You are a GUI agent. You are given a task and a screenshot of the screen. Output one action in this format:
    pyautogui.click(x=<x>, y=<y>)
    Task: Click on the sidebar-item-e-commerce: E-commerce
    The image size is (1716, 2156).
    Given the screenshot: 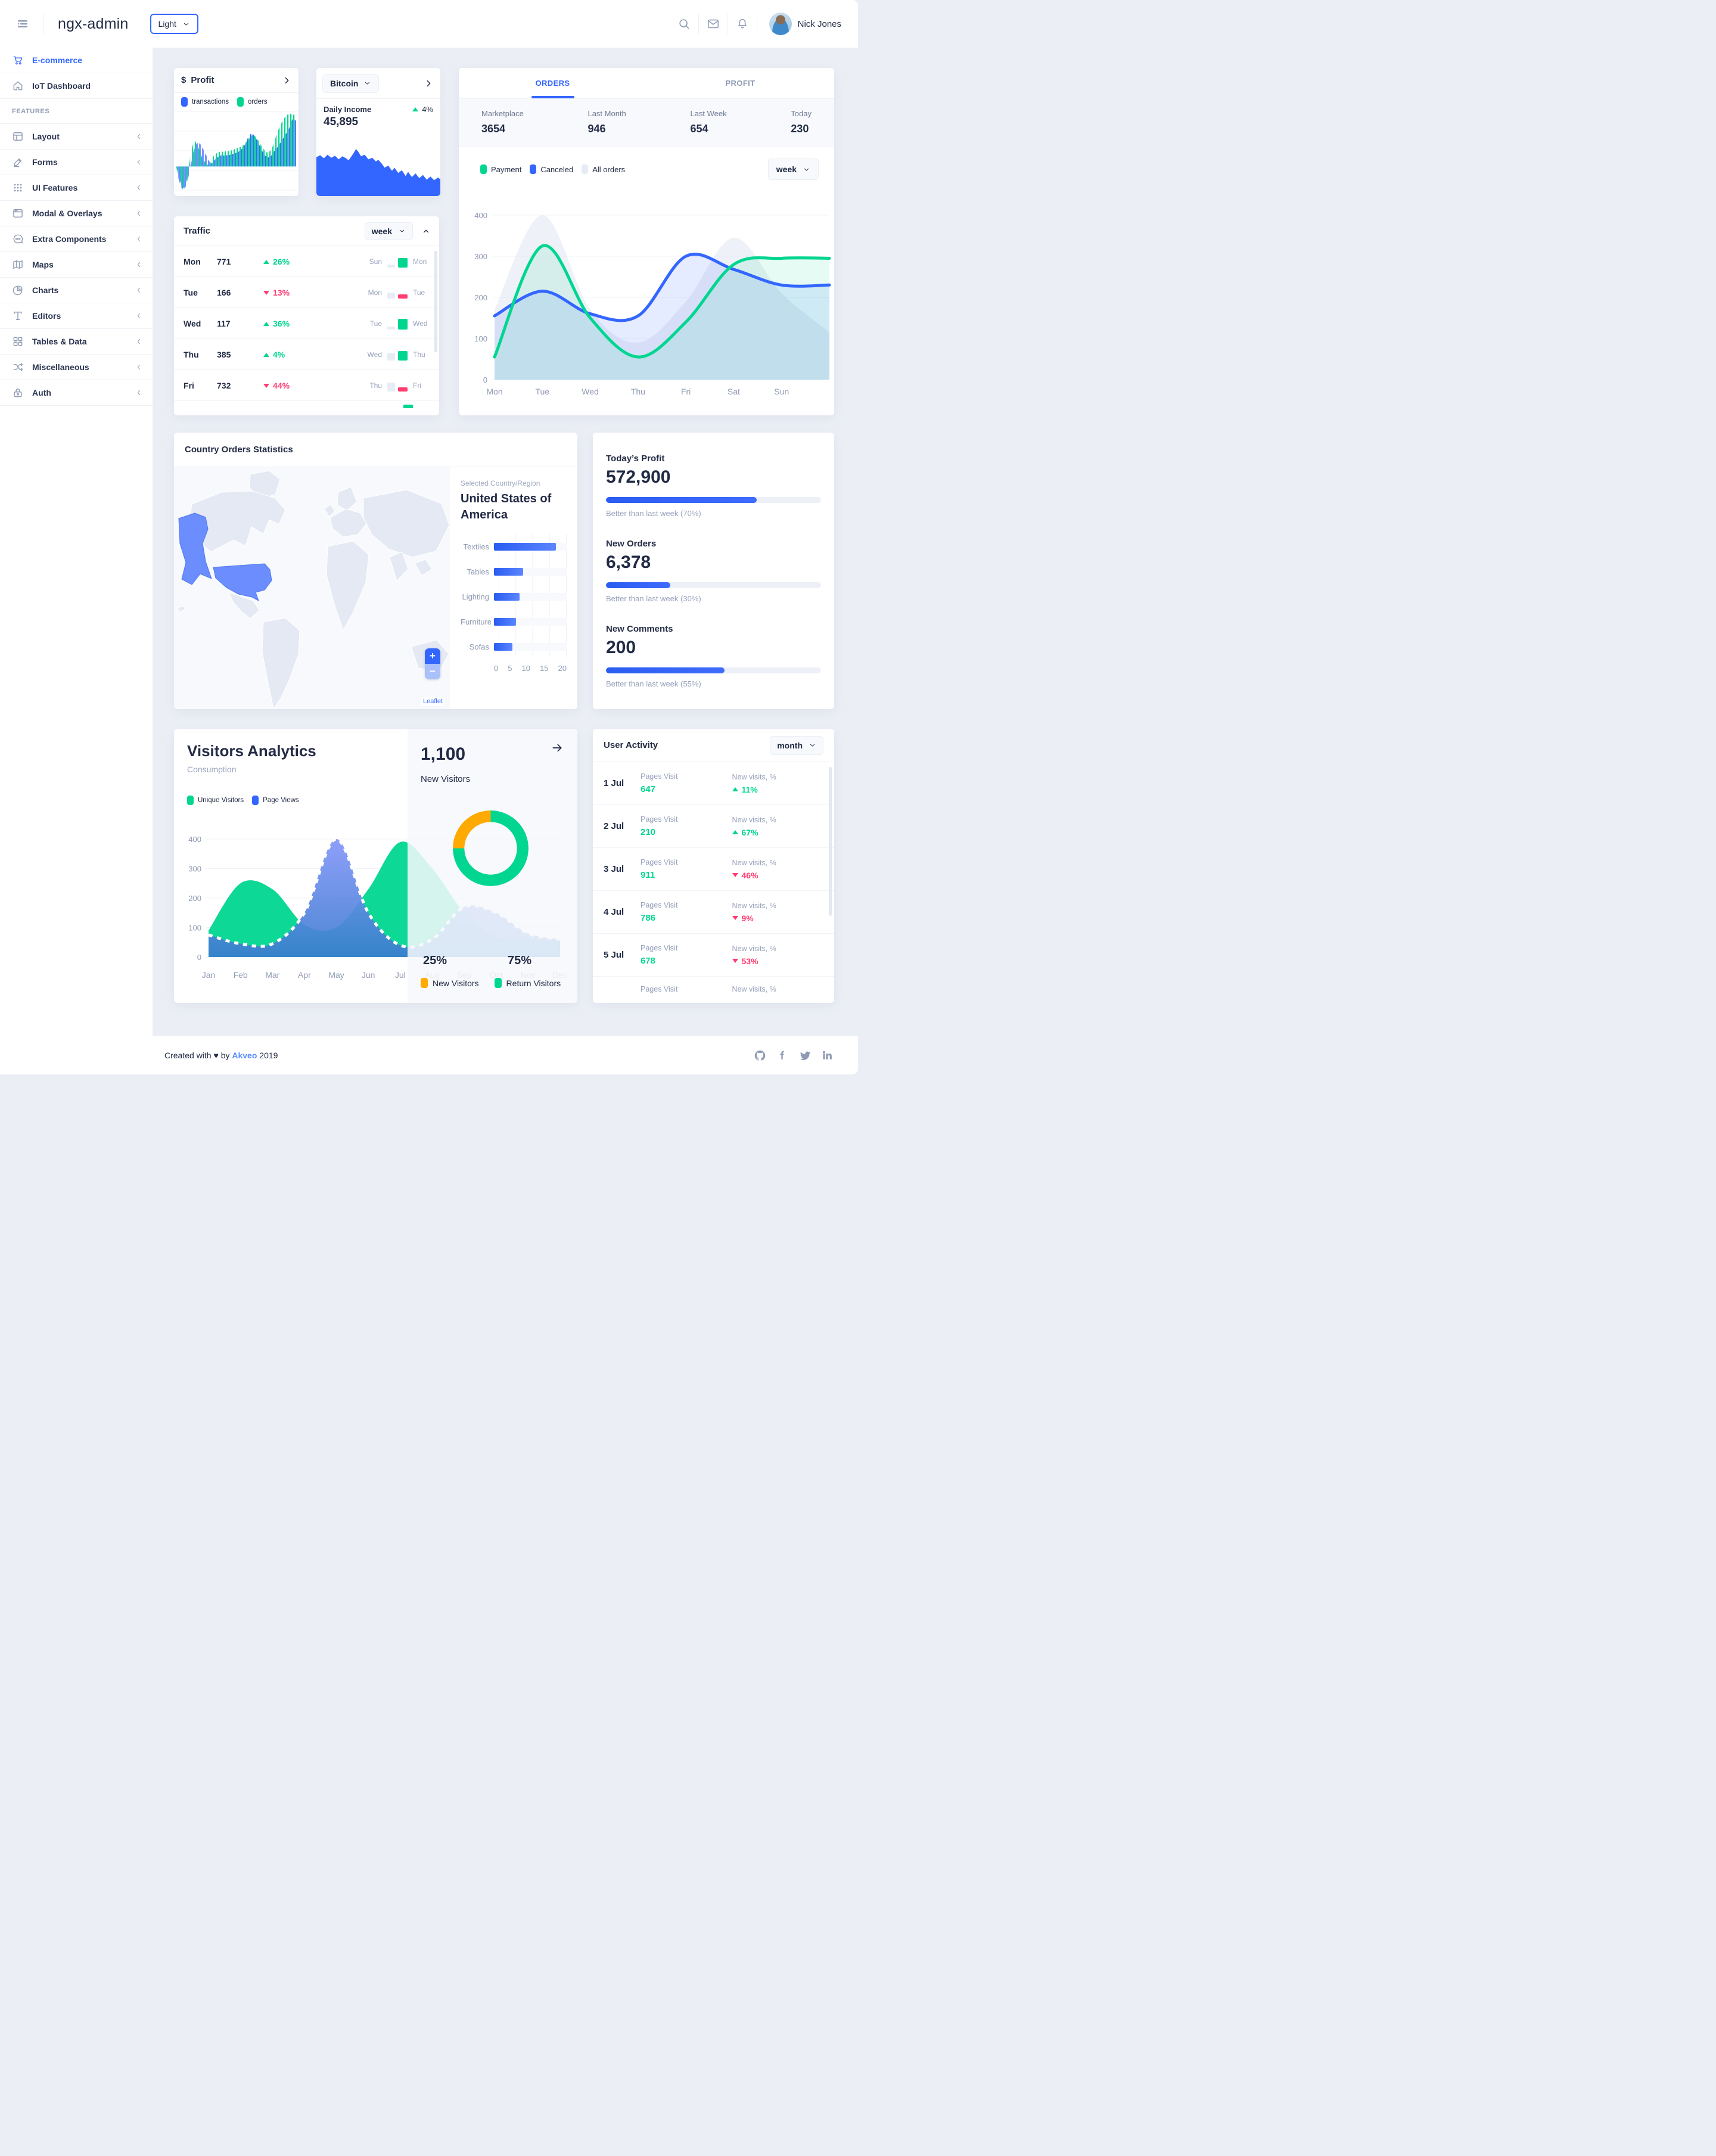 What is the action you would take?
    pyautogui.click(x=76, y=60)
    